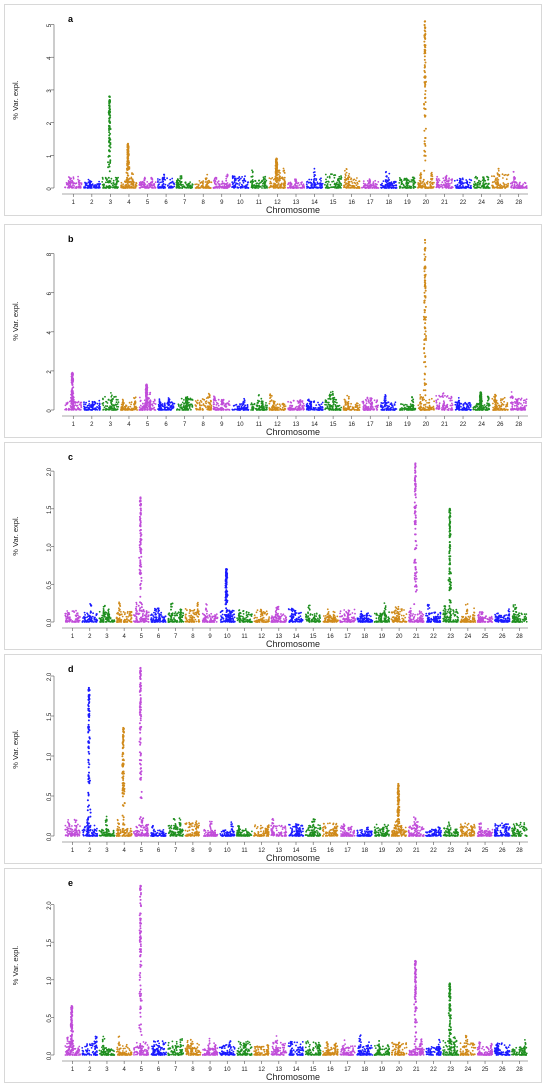 The width and height of the screenshot is (550, 1087). Describe the element at coordinates (185, 203) in the screenshot. I see `x-tick-label: 7` at that location.